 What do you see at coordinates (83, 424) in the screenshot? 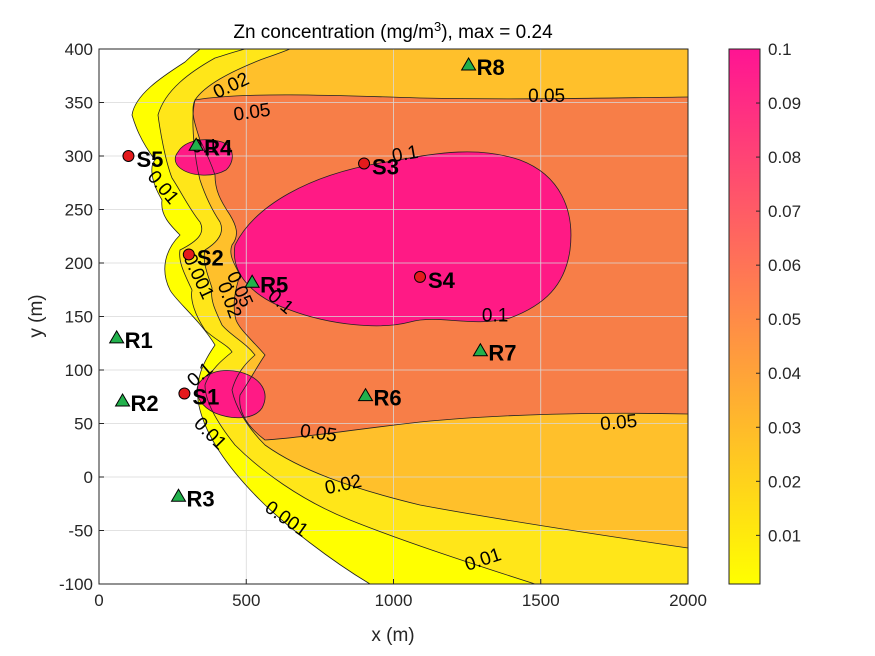
I see `y-tick-label: 50` at bounding box center [83, 424].